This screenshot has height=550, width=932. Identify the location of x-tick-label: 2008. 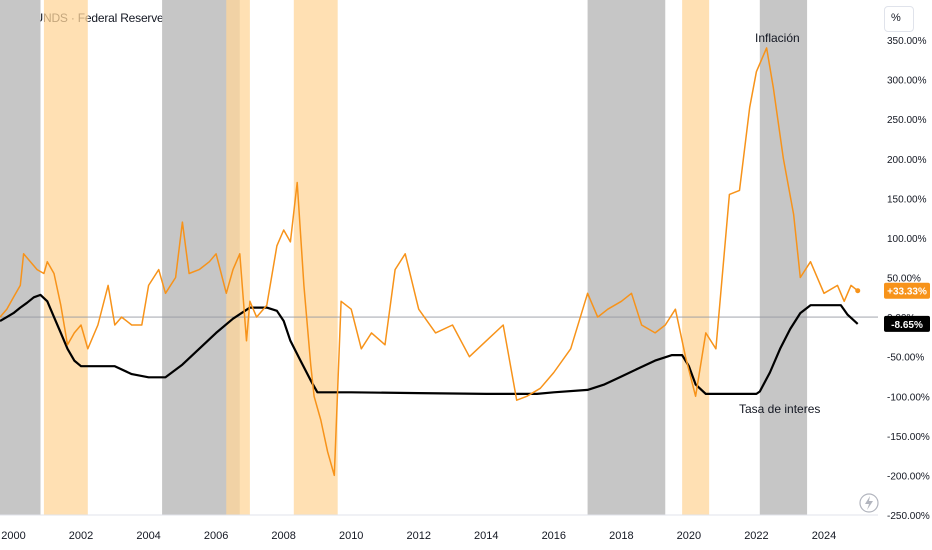
(283, 536).